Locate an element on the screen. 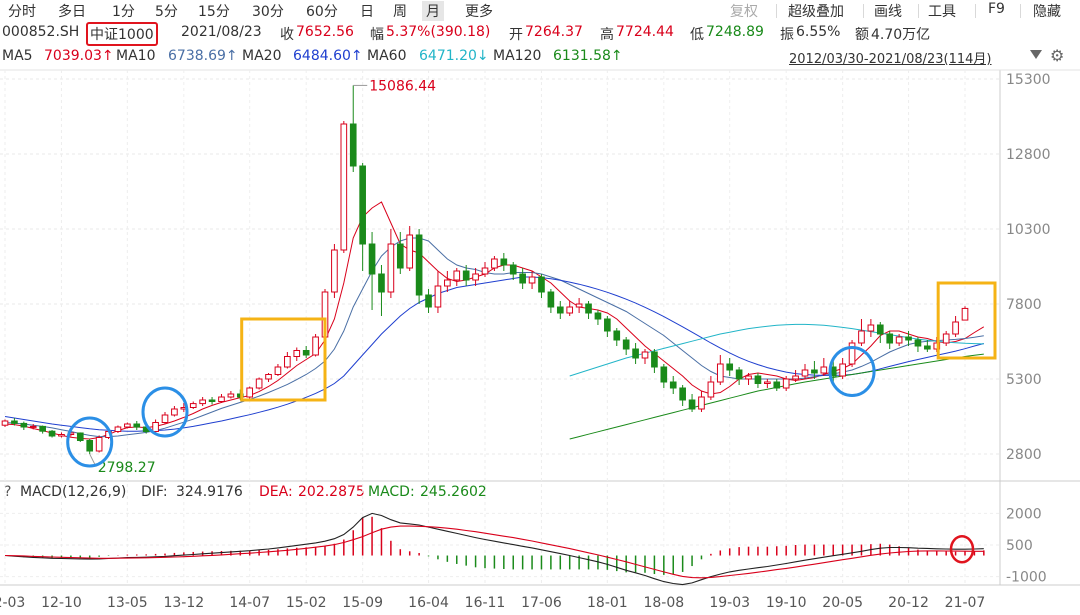 The width and height of the screenshot is (1080, 615). security-name: 中证1000 is located at coordinates (122, 34).